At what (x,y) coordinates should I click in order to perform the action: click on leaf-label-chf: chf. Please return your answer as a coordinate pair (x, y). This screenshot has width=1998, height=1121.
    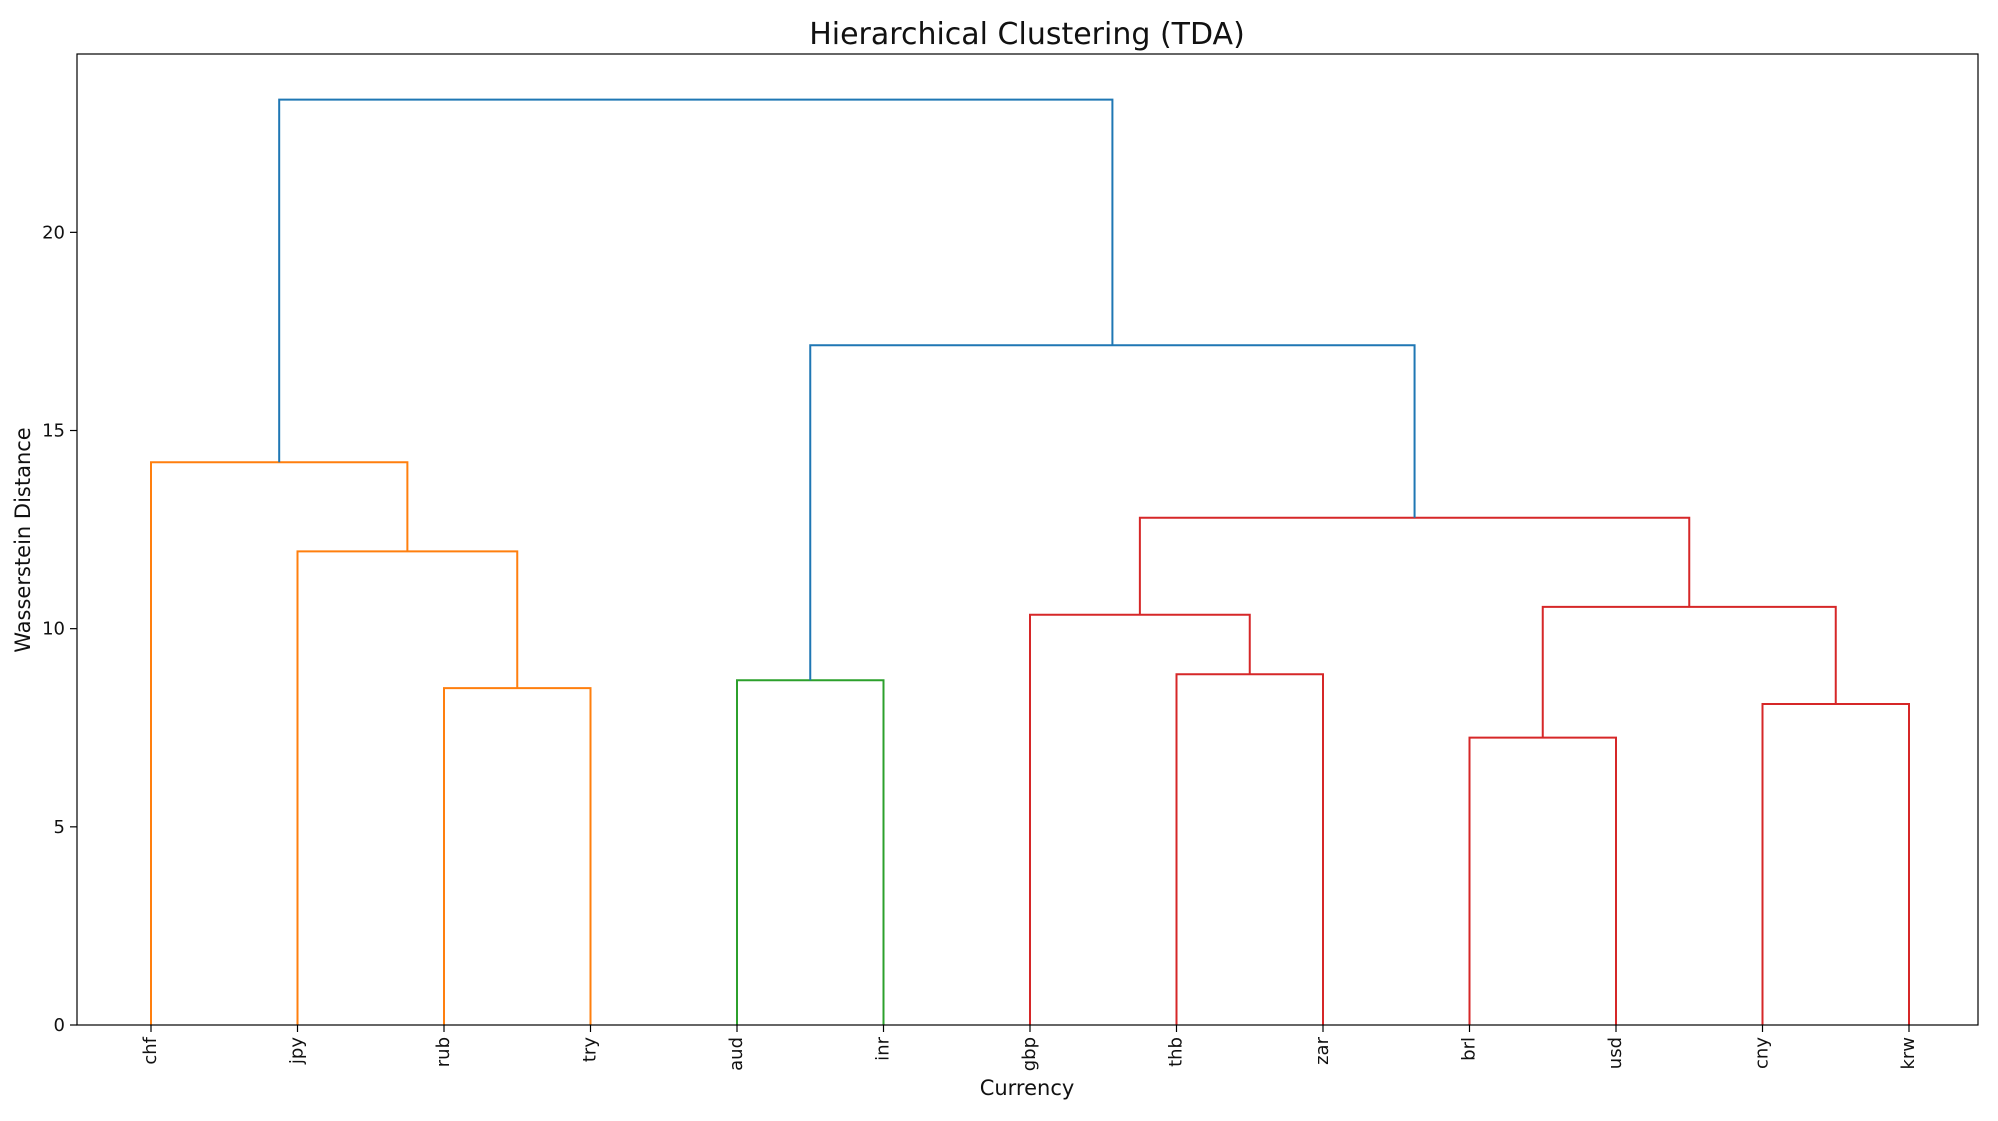
    Looking at the image, I should click on (150, 1050).